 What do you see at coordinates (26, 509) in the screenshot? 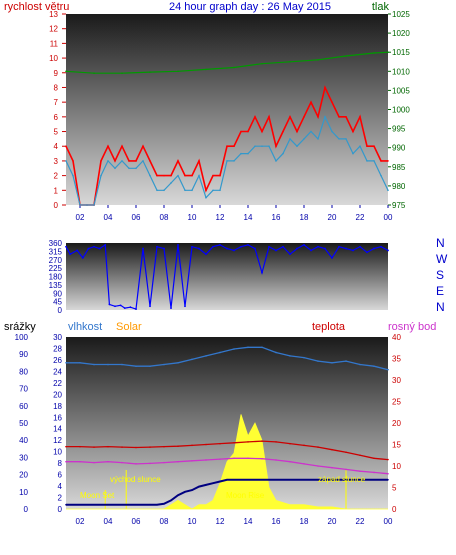
I see `precip-tick-label: 0` at bounding box center [26, 509].